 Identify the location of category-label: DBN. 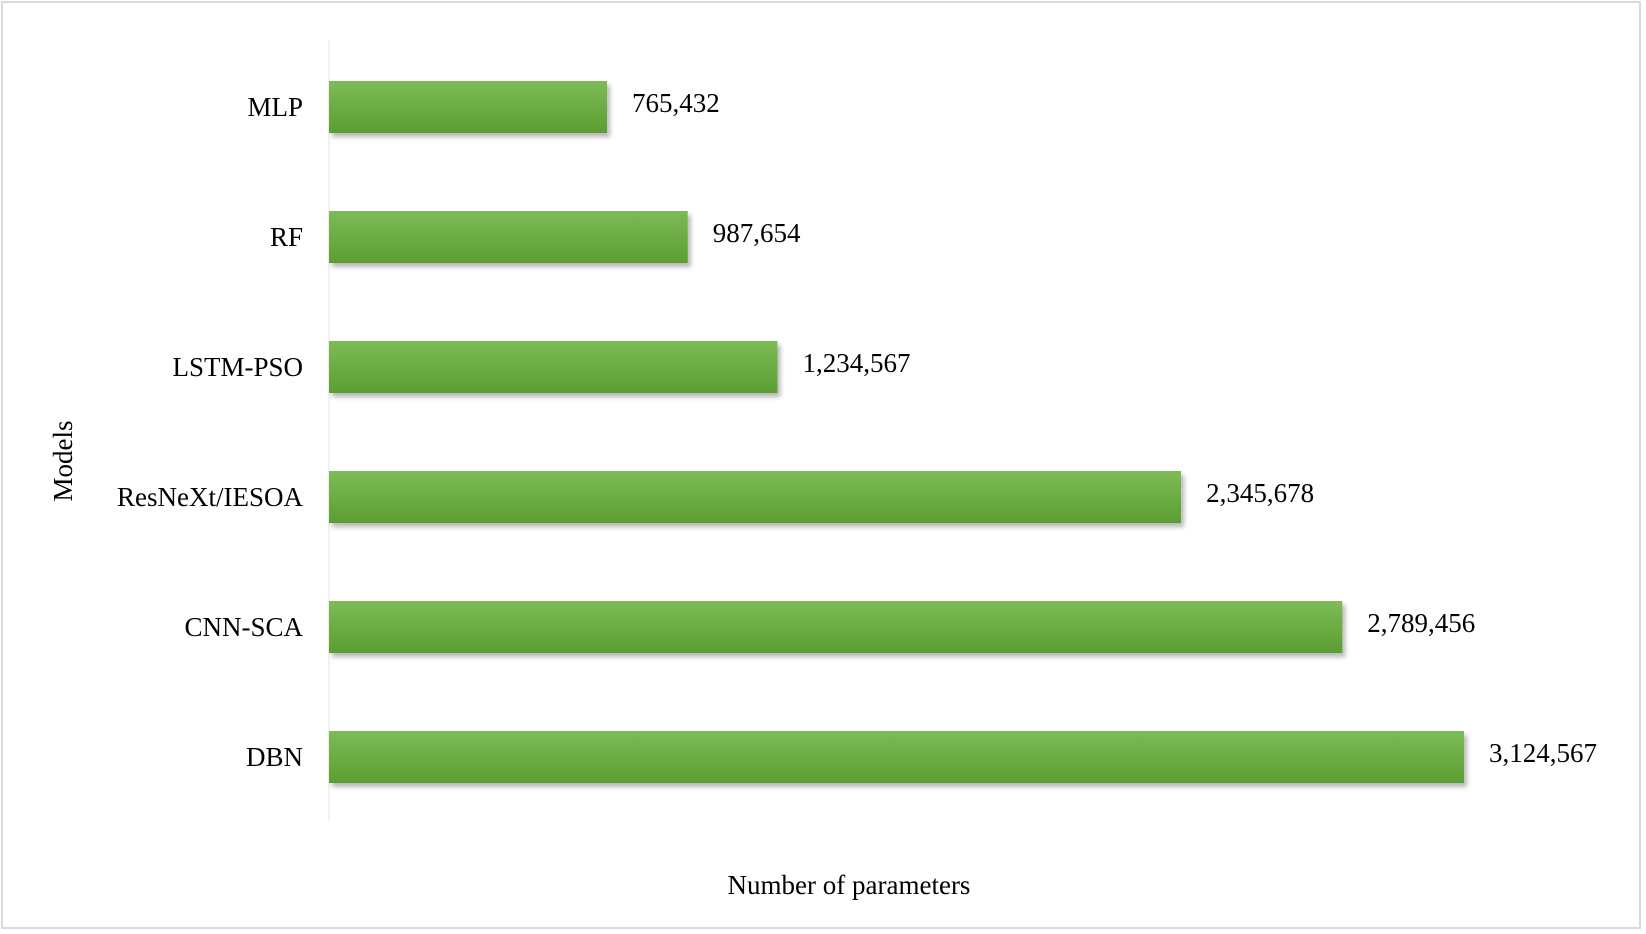
(274, 757).